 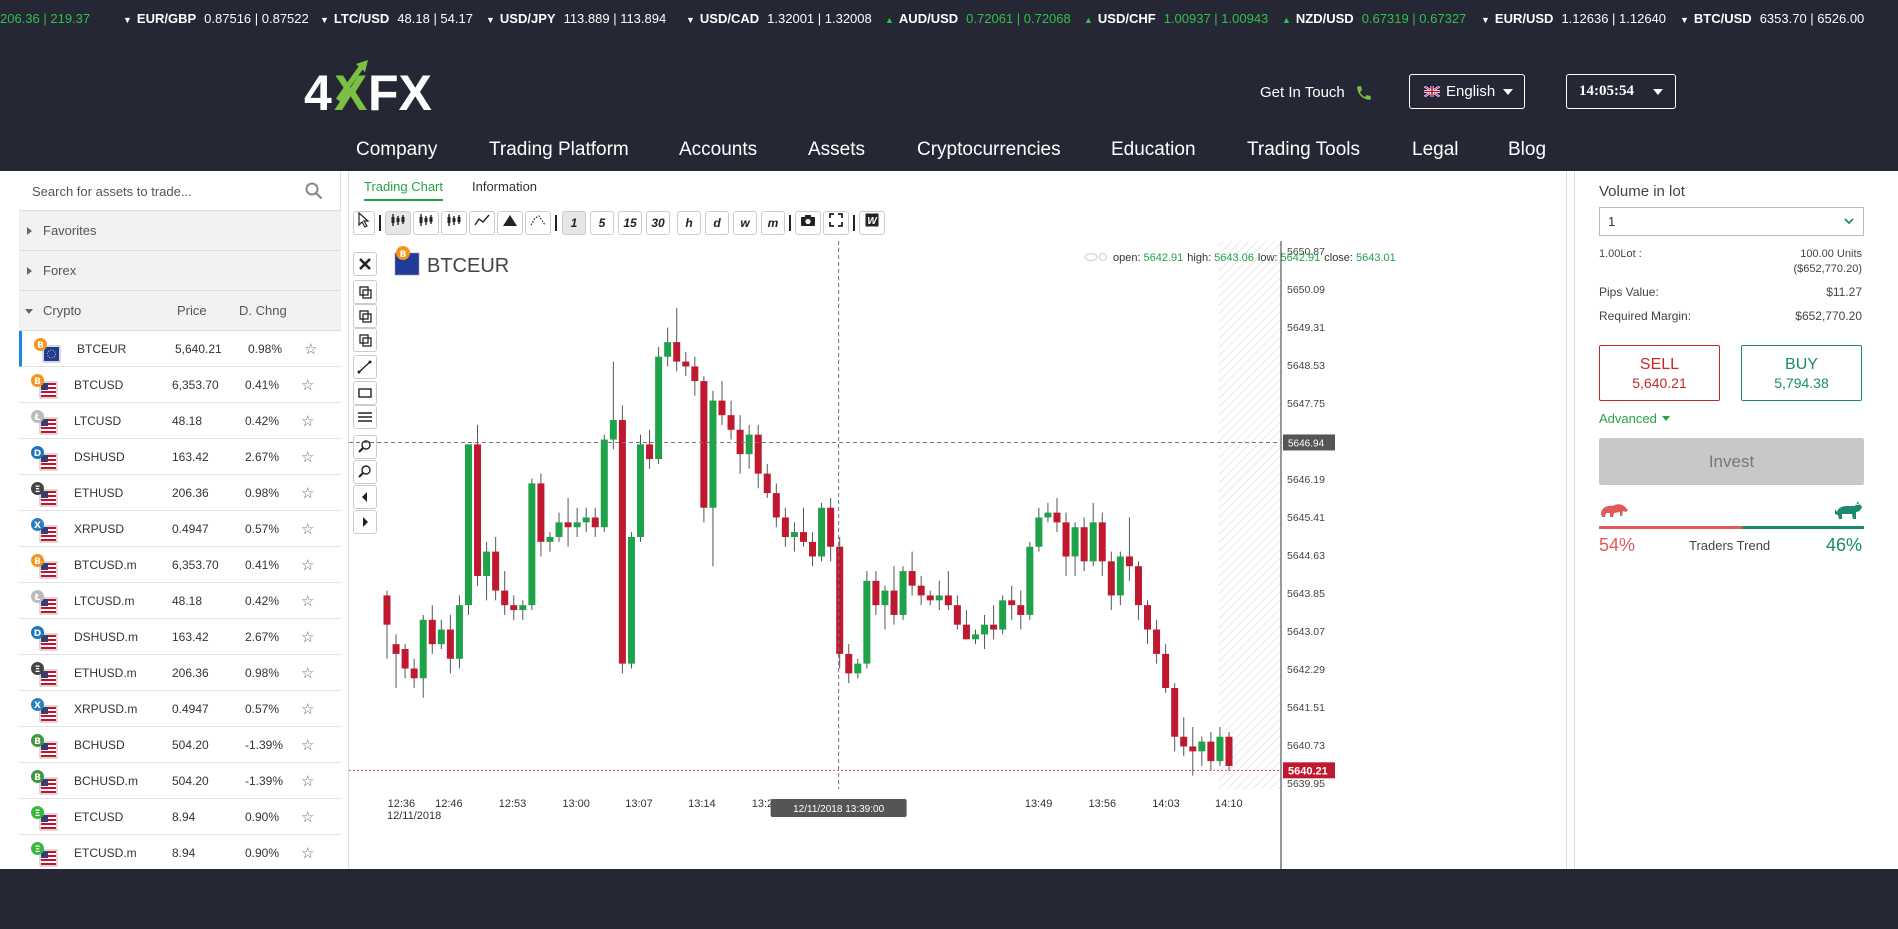 I want to click on nav-education: Education, so click(x=1153, y=149).